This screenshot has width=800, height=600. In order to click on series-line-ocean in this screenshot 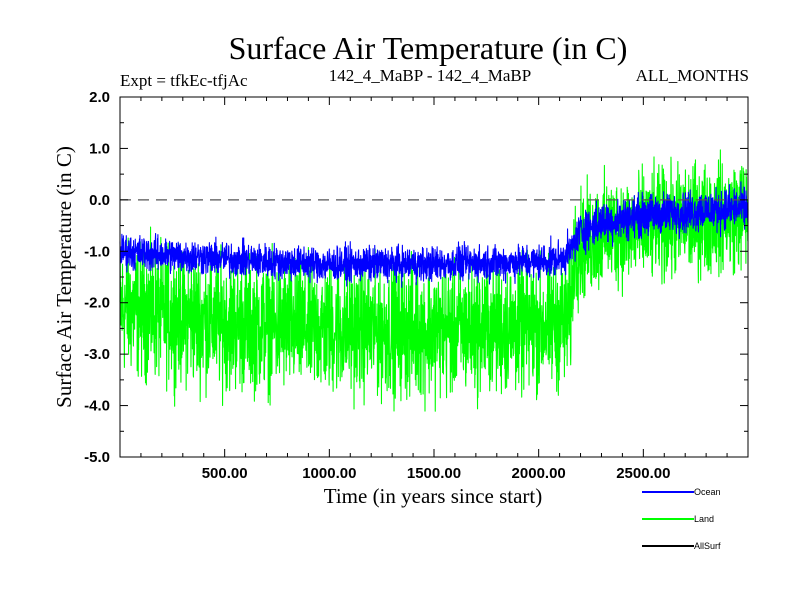, I will do `click(434, 234)`.